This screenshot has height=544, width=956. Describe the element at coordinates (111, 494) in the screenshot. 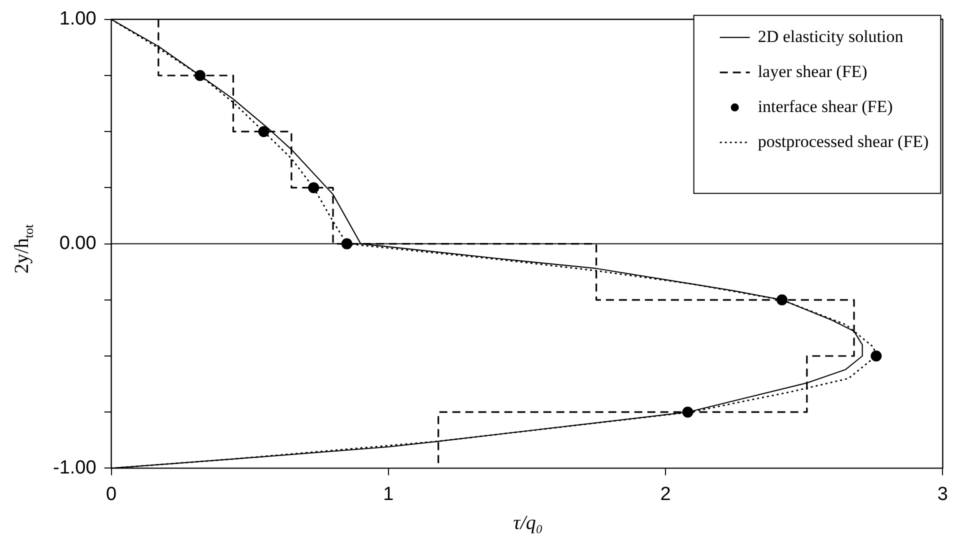

I see `x-tick-label: 0` at that location.